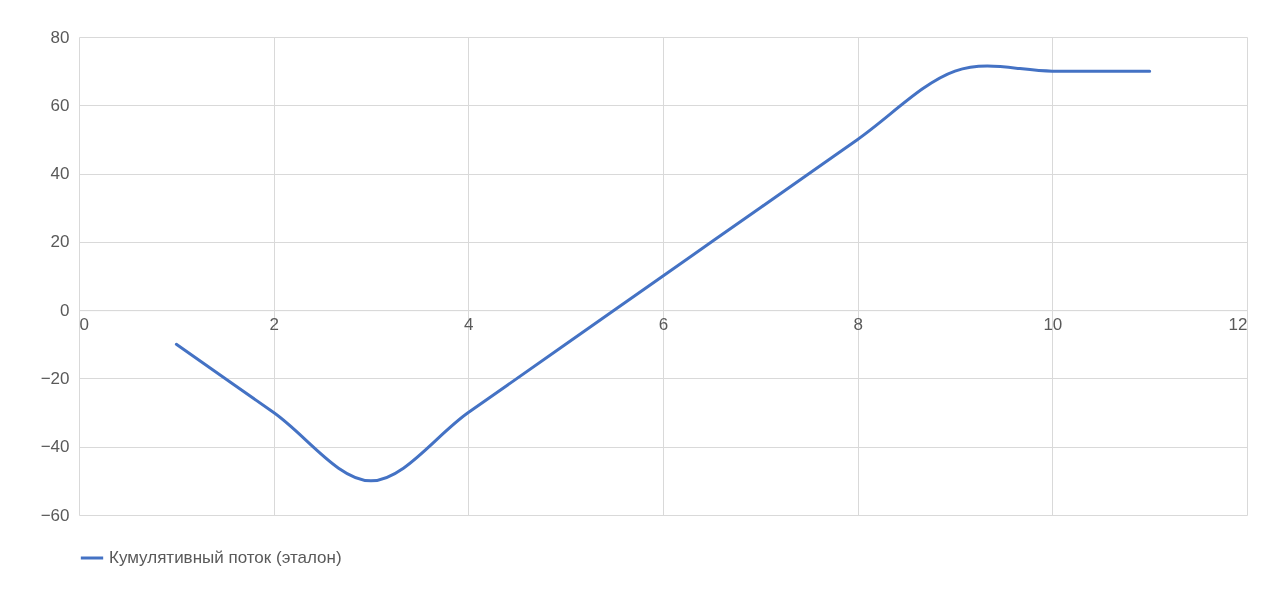  Describe the element at coordinates (858, 324) in the screenshot. I see `x-tick-label: 8` at that location.